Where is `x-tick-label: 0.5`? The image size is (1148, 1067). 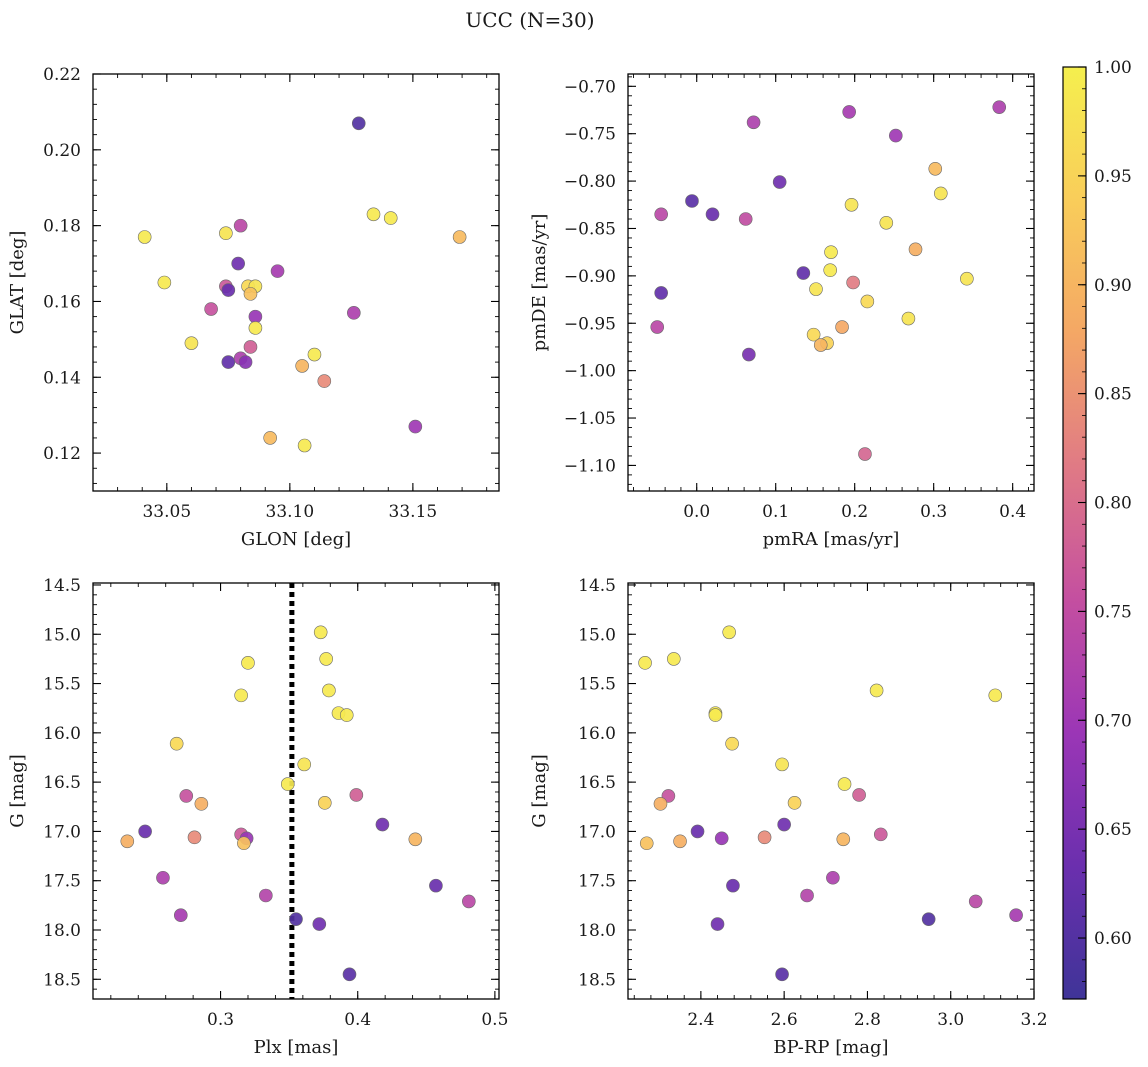 x-tick-label: 0.5 is located at coordinates (494, 1020).